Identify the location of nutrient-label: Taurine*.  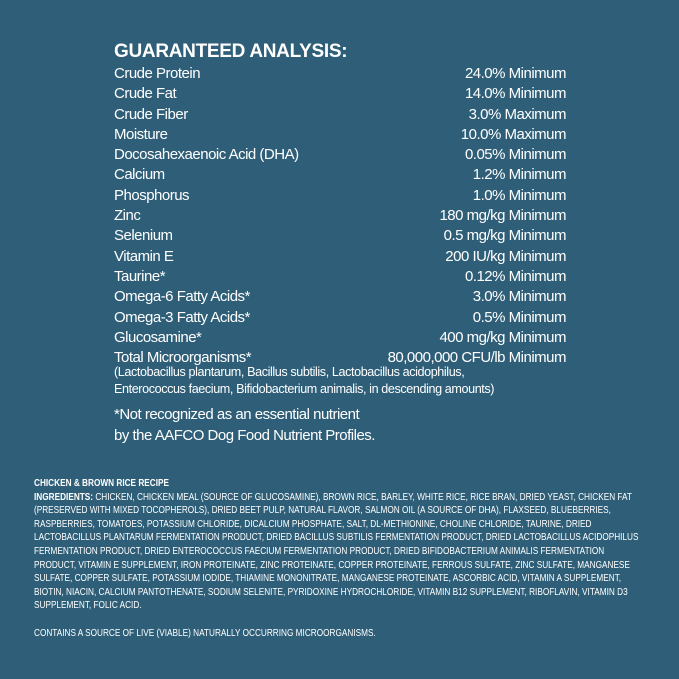
(140, 276).